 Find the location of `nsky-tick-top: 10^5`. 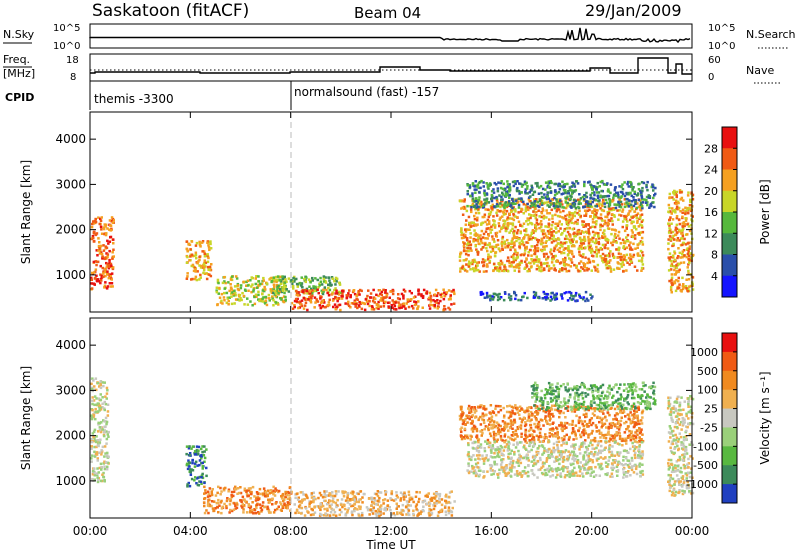

nsky-tick-top: 10^5 is located at coordinates (66, 28).